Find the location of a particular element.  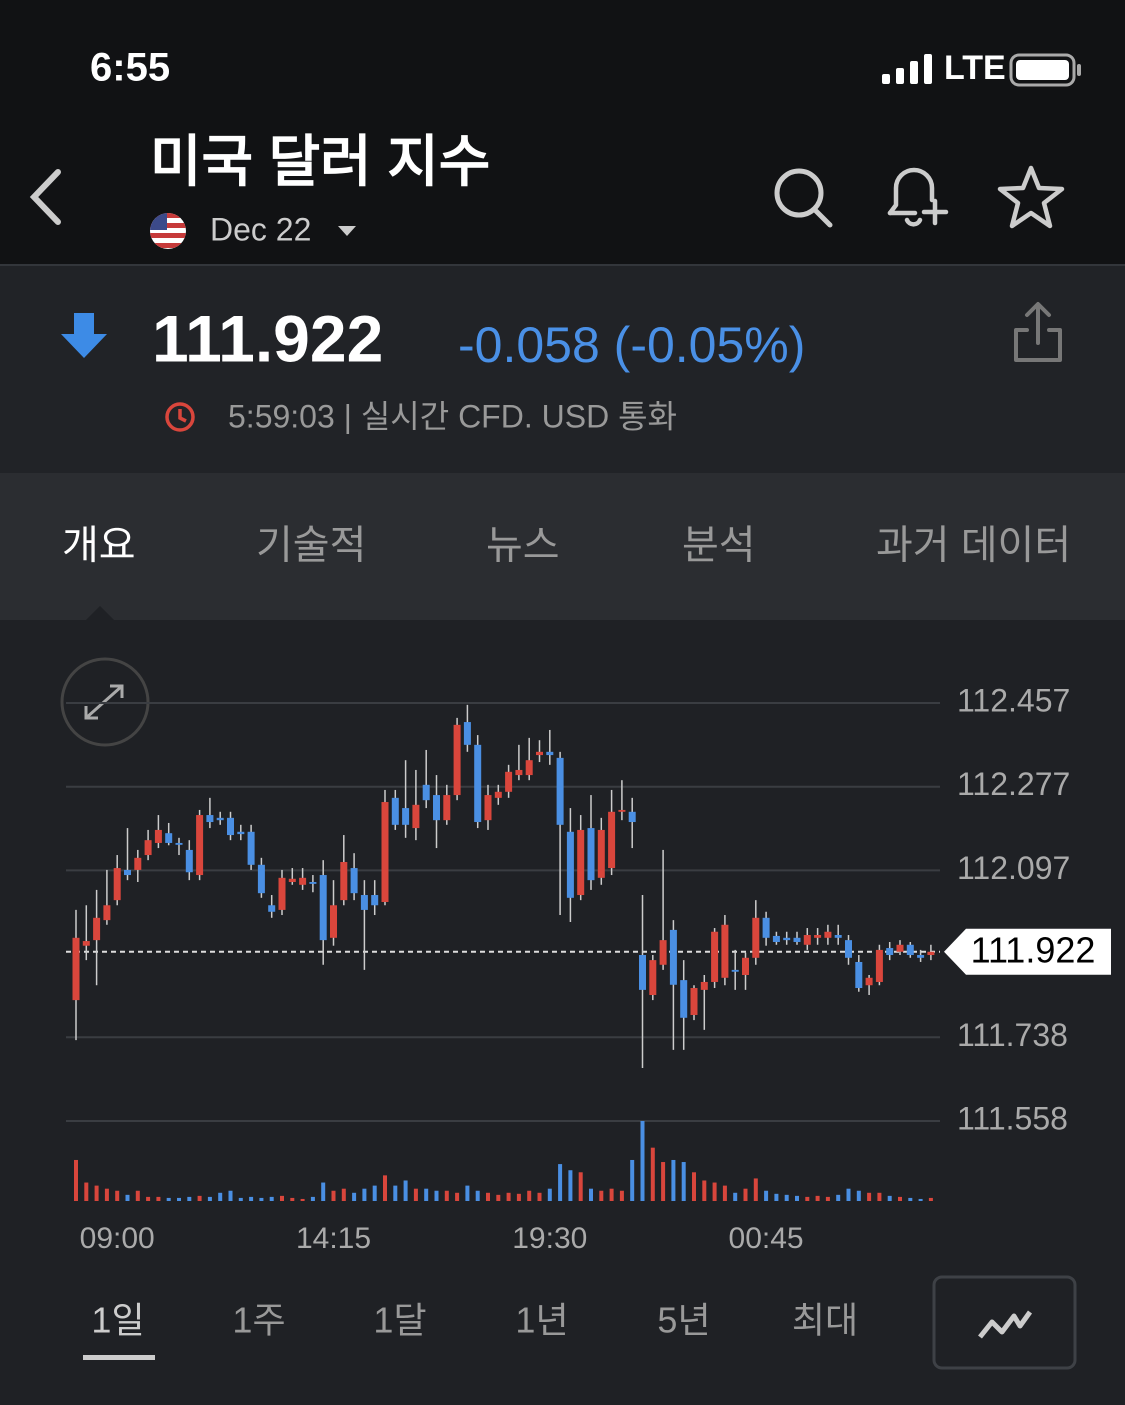

chart-type-button is located at coordinates (1004, 1322).